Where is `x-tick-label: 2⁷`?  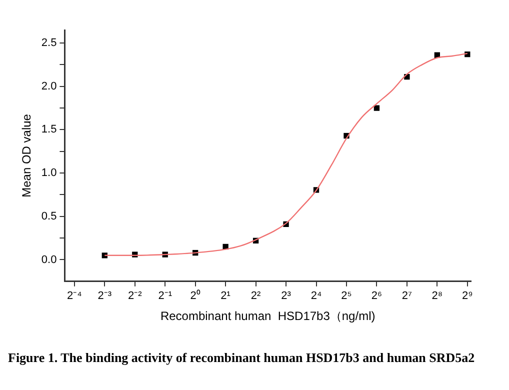
x-tick-label: 2⁷ is located at coordinates (407, 296).